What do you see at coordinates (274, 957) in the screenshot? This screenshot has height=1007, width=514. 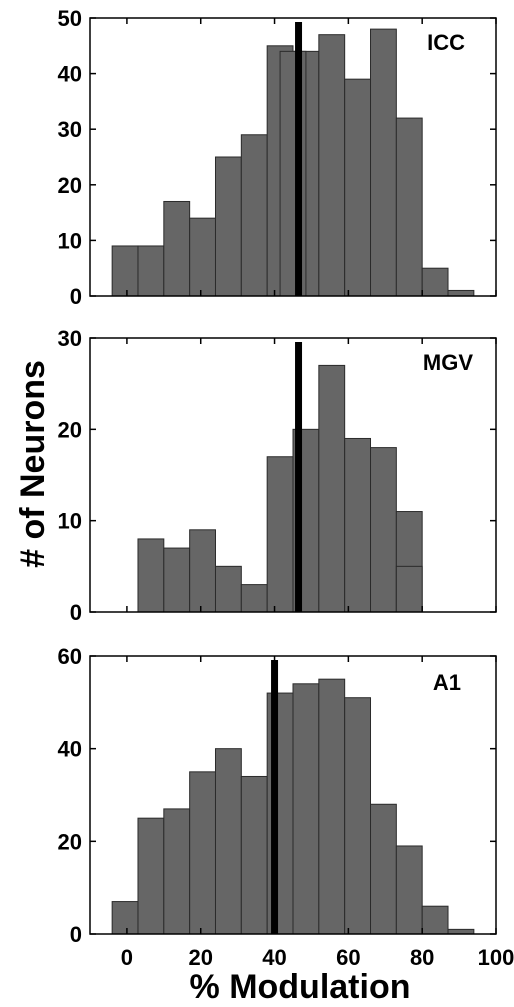 I see `x-tick-label: 40` at bounding box center [274, 957].